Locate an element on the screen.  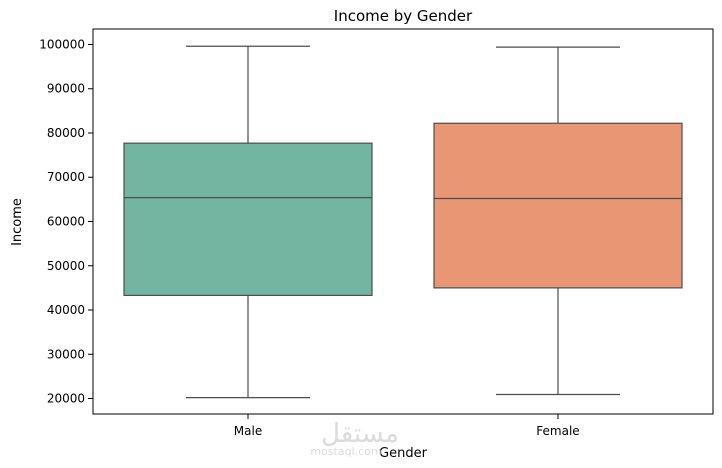
y-tick-label: 80000 is located at coordinates (66, 133).